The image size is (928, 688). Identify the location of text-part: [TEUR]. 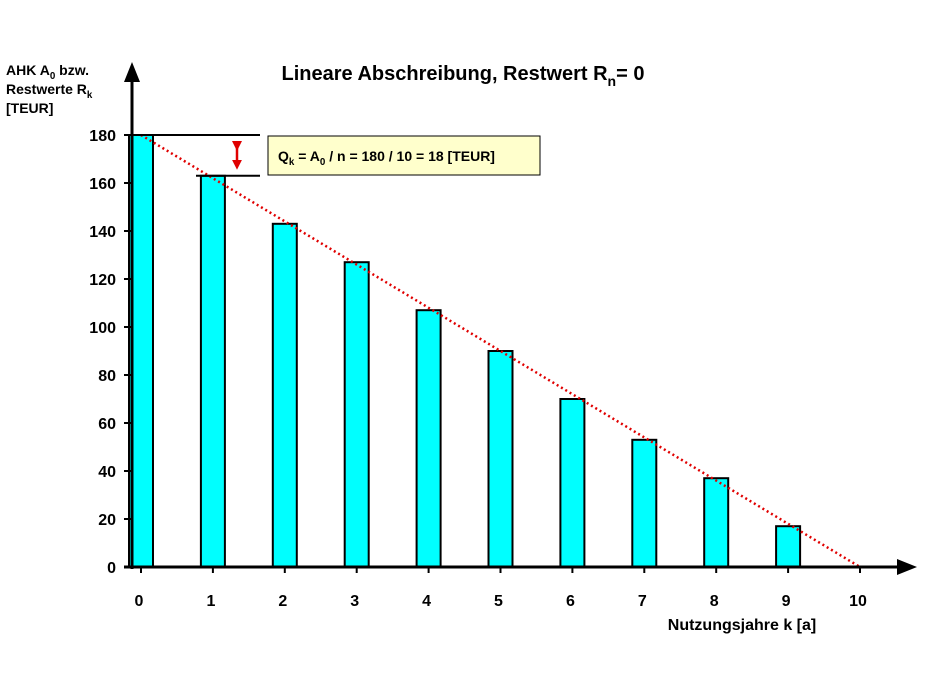
(29, 108).